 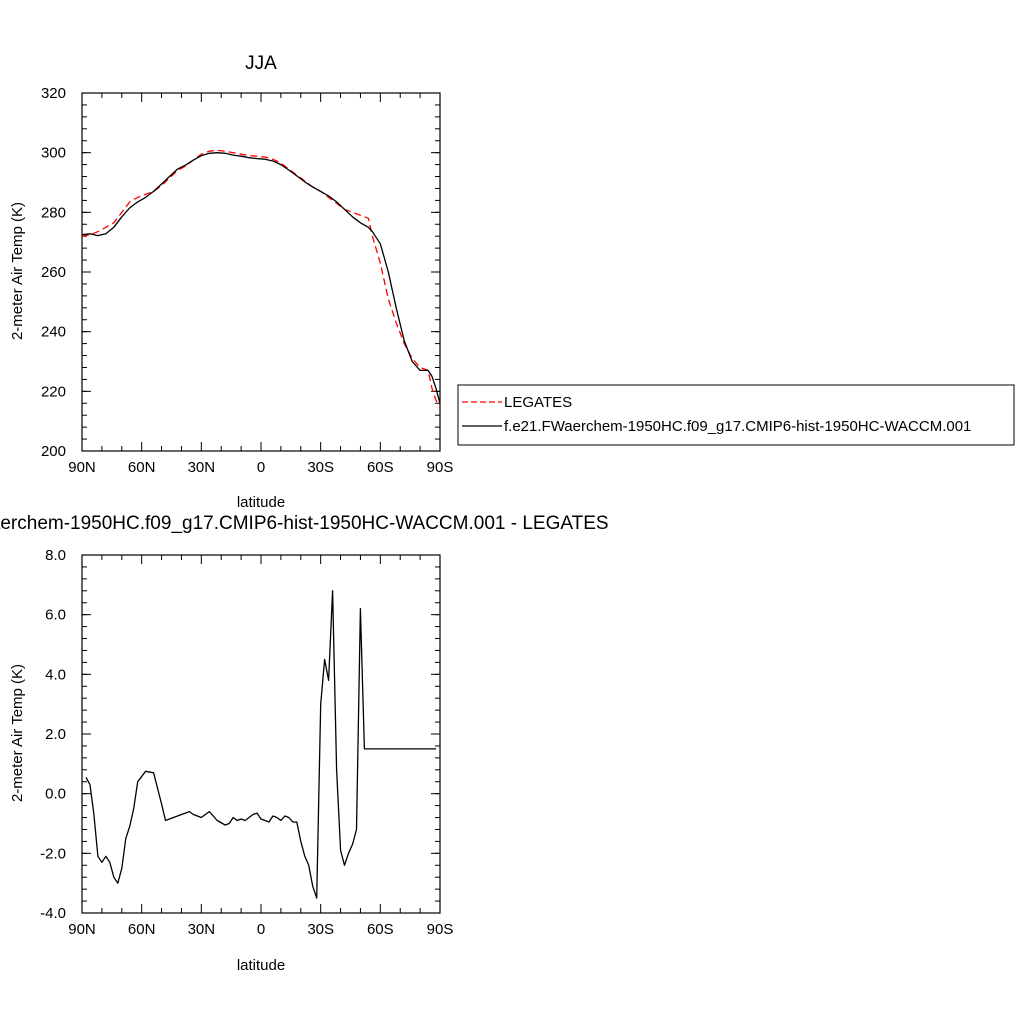 I want to click on y-tick-label: 240, so click(x=53, y=332).